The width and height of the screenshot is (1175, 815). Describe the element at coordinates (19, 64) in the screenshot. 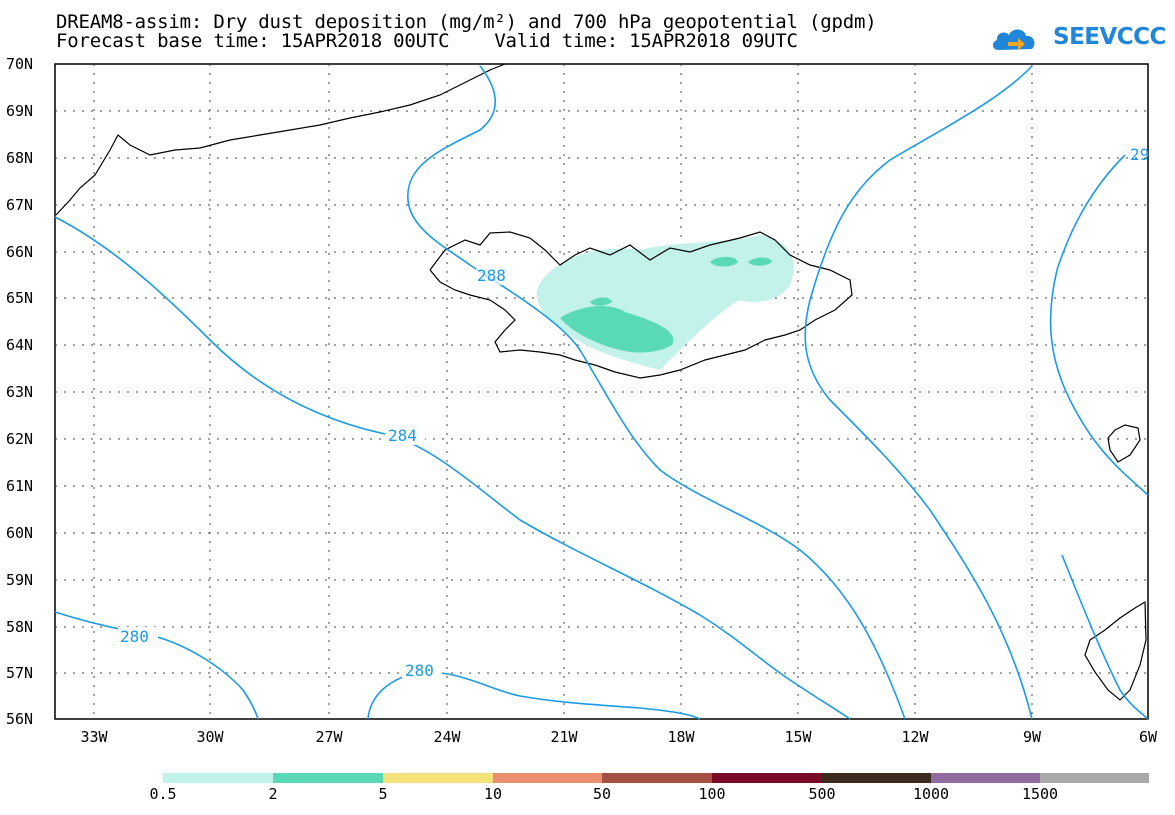

I see `svg-text: 70N` at that location.